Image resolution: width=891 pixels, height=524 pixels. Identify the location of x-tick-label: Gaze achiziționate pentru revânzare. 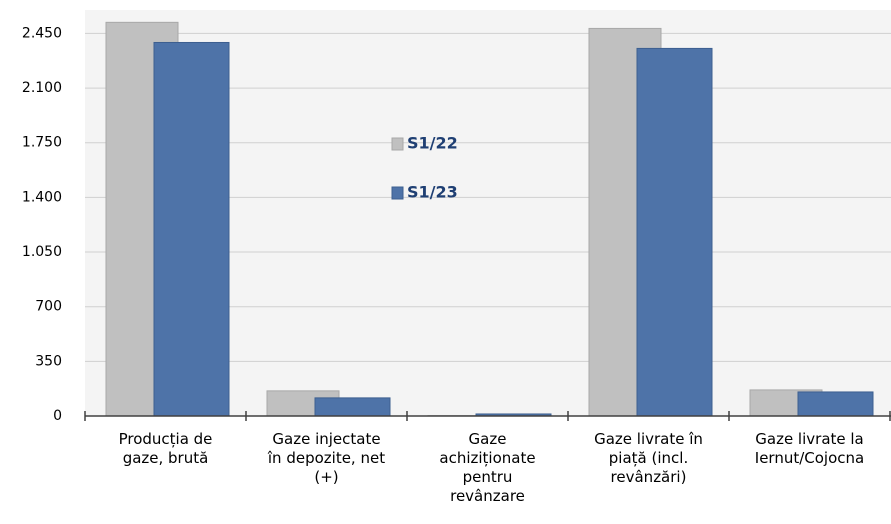
(487, 467).